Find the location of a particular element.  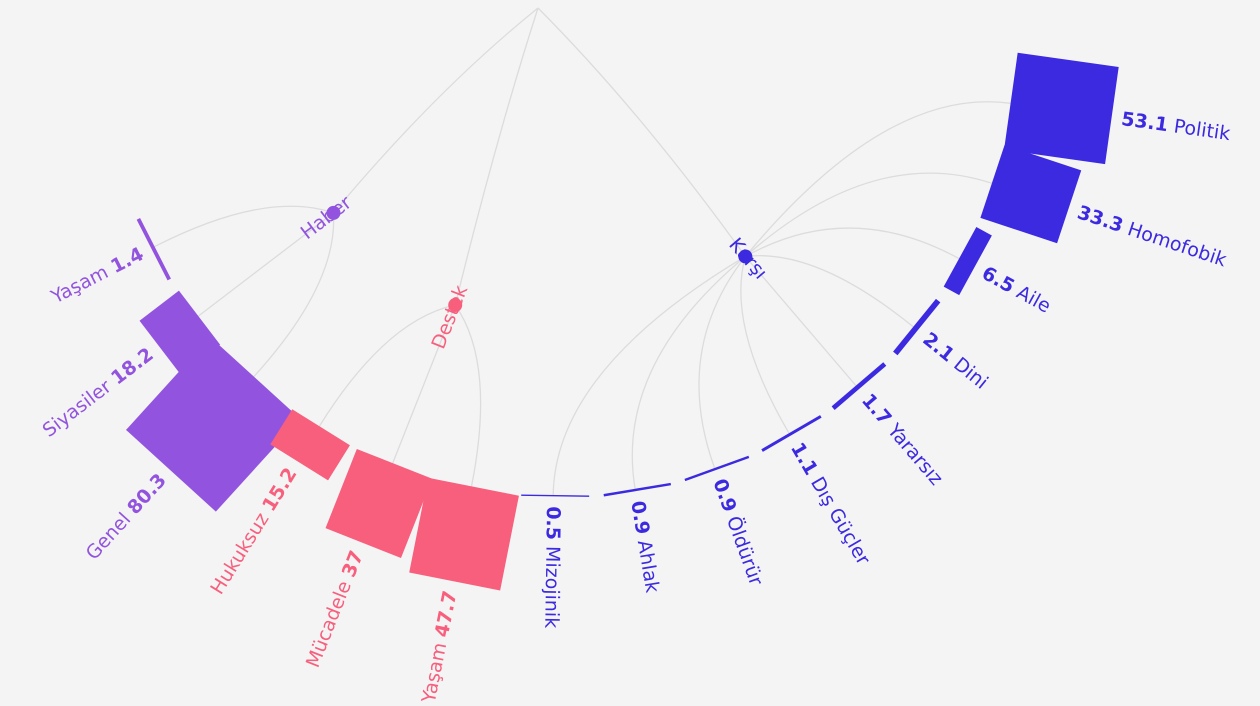

leaf-value: 6.5 is located at coordinates (998, 279).